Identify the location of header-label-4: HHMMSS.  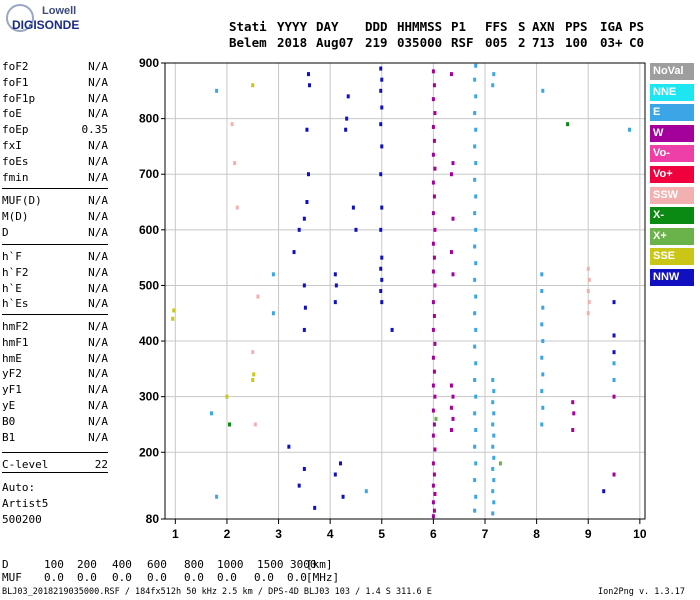
(420, 26).